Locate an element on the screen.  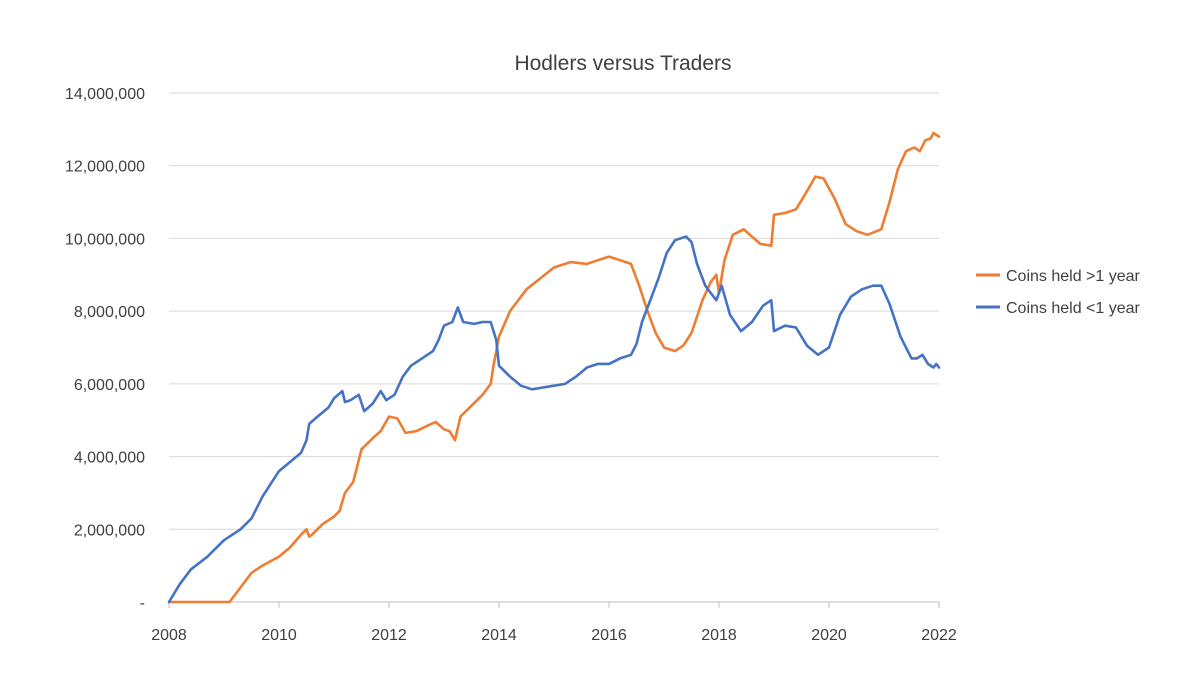
x-axis-ticks: 2008 2010 2012 2014 2016 2018 2020 2022 is located at coordinates (554, 623).